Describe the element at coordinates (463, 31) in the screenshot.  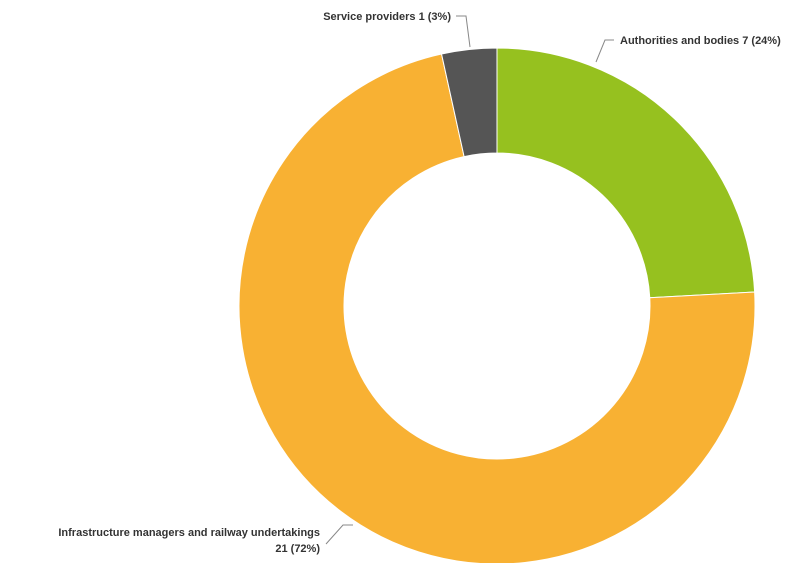
I see `leader-line-service-providers` at that location.